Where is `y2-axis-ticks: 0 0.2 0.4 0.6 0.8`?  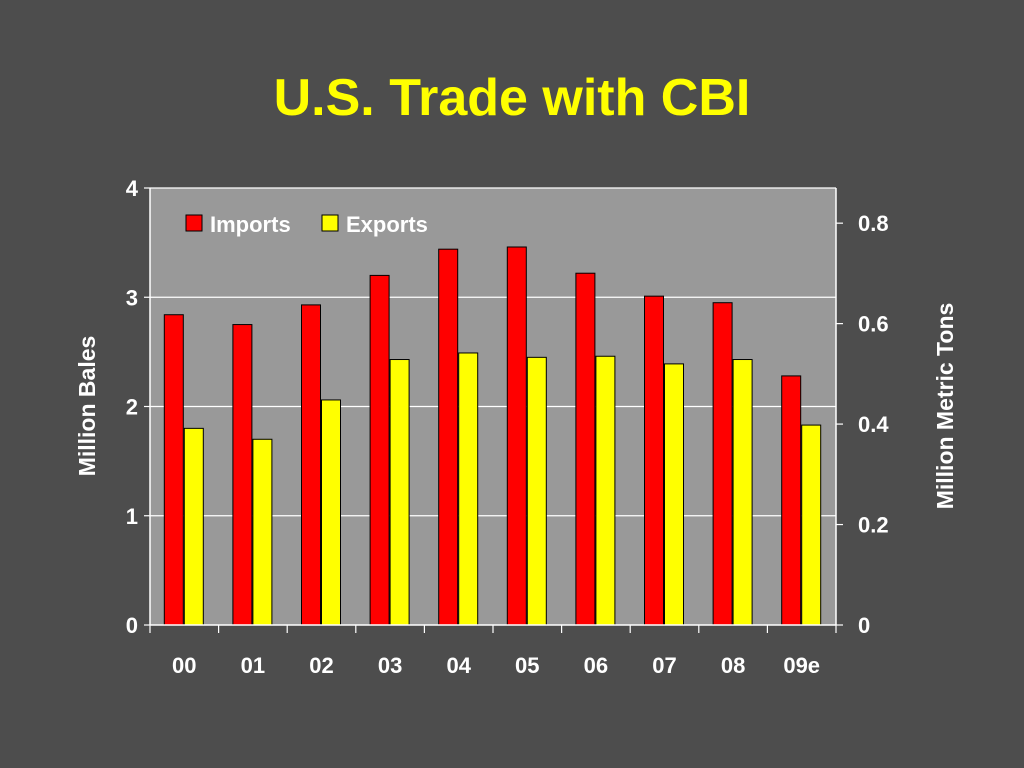
y2-axis-ticks: 0 0.2 0.4 0.6 0.8 is located at coordinates (862, 424).